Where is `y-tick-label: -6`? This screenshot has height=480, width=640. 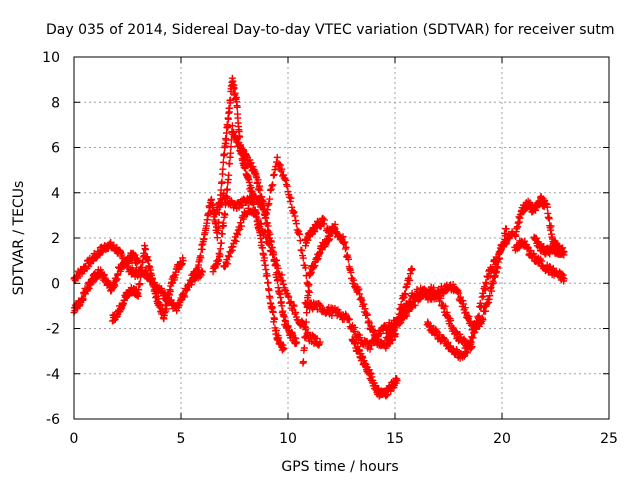
y-tick-label: -6 is located at coordinates (53, 420).